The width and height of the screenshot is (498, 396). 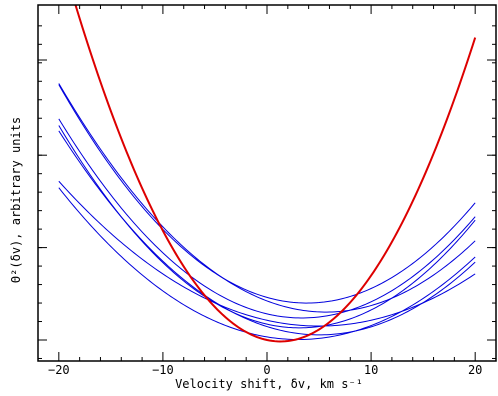 I want to click on x-tick-label: 10, so click(x=371, y=370).